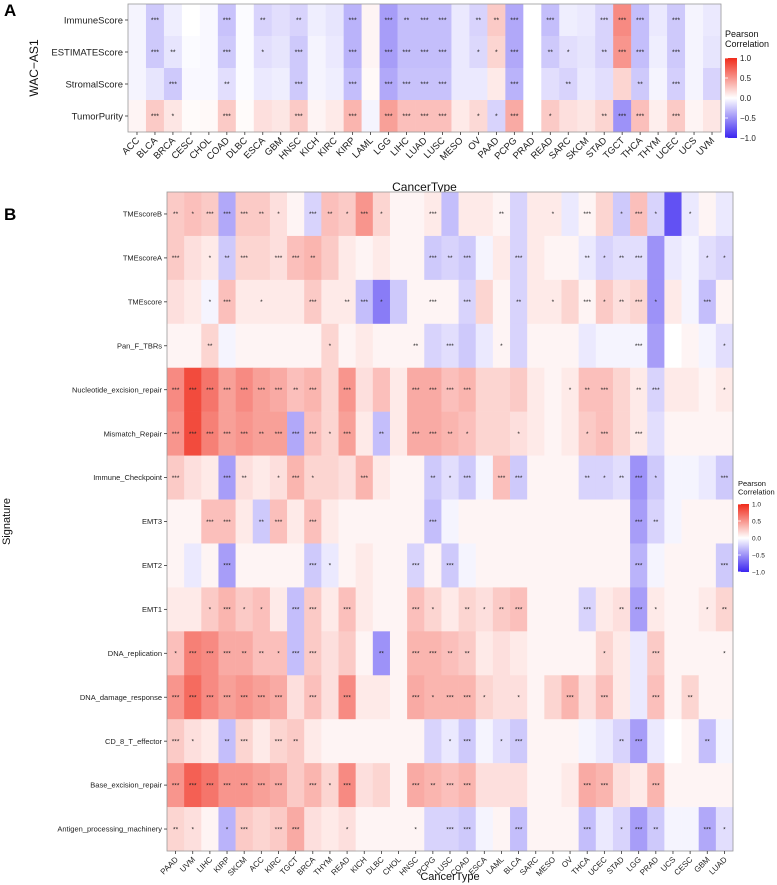  What do you see at coordinates (756, 522) in the screenshot?
I see `legend-tick-label: 0.5` at bounding box center [756, 522].